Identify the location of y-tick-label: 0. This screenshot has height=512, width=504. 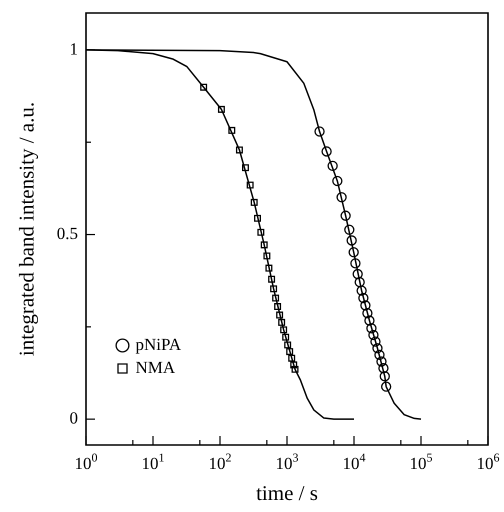
(74, 418).